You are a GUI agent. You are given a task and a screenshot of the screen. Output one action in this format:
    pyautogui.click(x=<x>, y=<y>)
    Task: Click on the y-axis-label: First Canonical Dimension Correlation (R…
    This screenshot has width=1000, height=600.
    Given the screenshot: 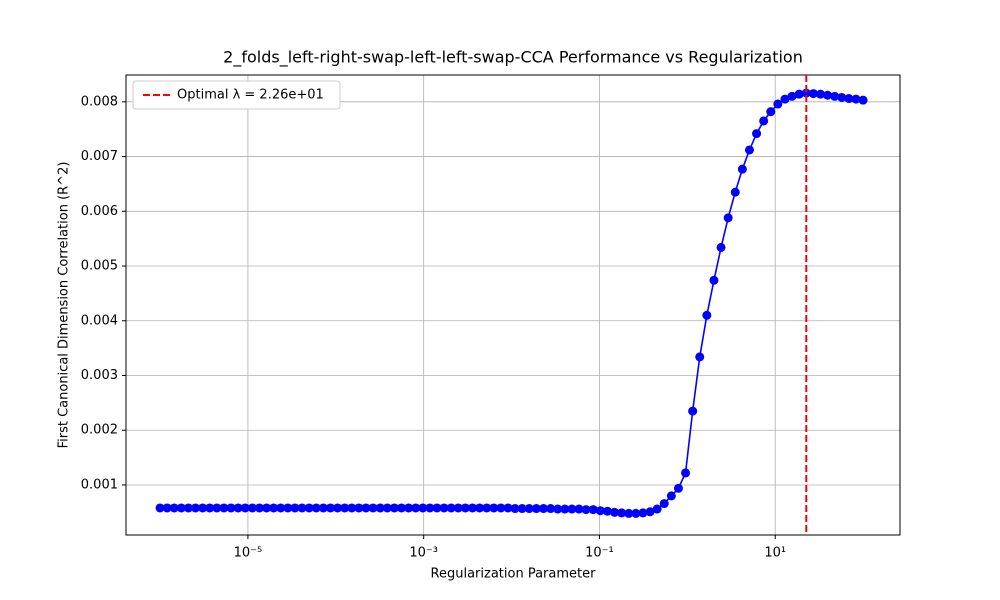 What is the action you would take?
    pyautogui.click(x=64, y=305)
    